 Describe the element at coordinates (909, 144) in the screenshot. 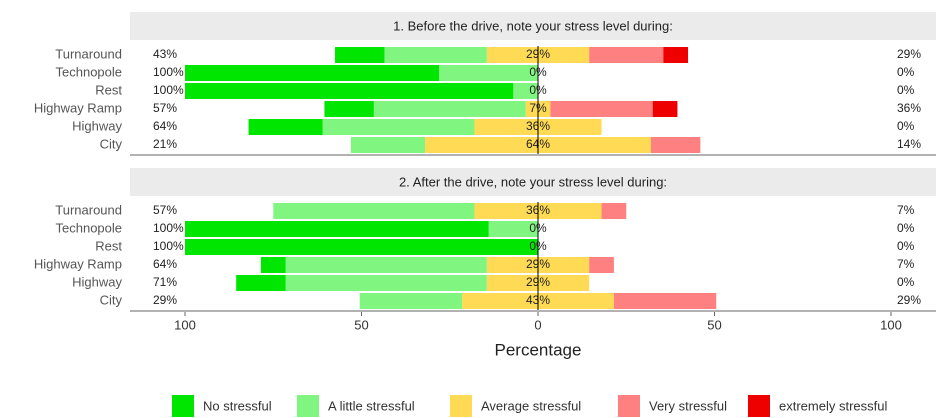

I see `right-percent: 14%` at that location.